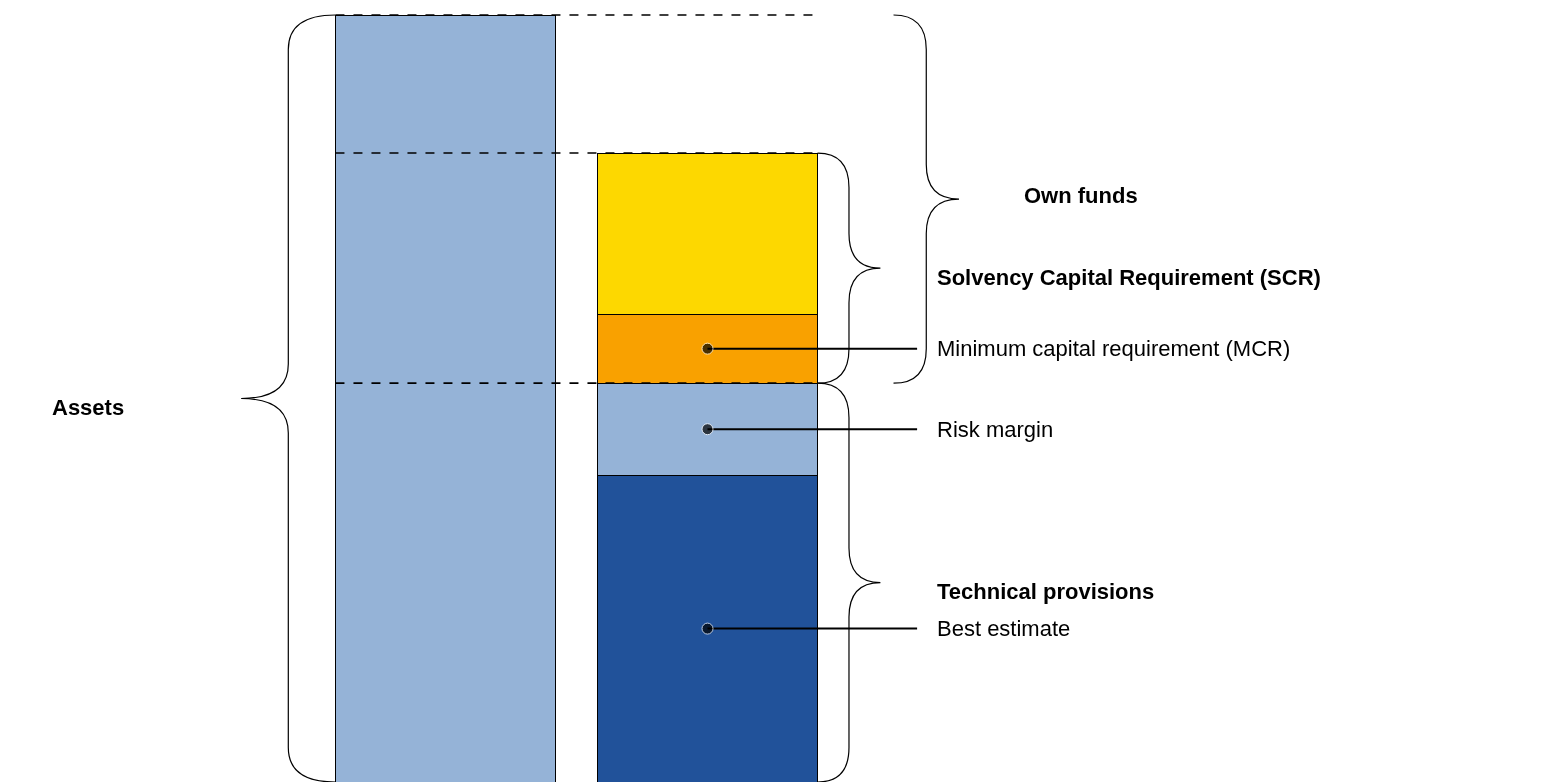 The height and width of the screenshot is (782, 1548). Describe the element at coordinates (1081, 195) in the screenshot. I see `text: Own funds` at that location.